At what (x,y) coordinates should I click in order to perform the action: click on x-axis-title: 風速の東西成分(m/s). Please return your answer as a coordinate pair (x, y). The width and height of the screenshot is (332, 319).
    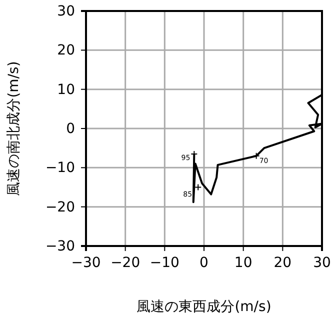
    Looking at the image, I should click on (204, 307).